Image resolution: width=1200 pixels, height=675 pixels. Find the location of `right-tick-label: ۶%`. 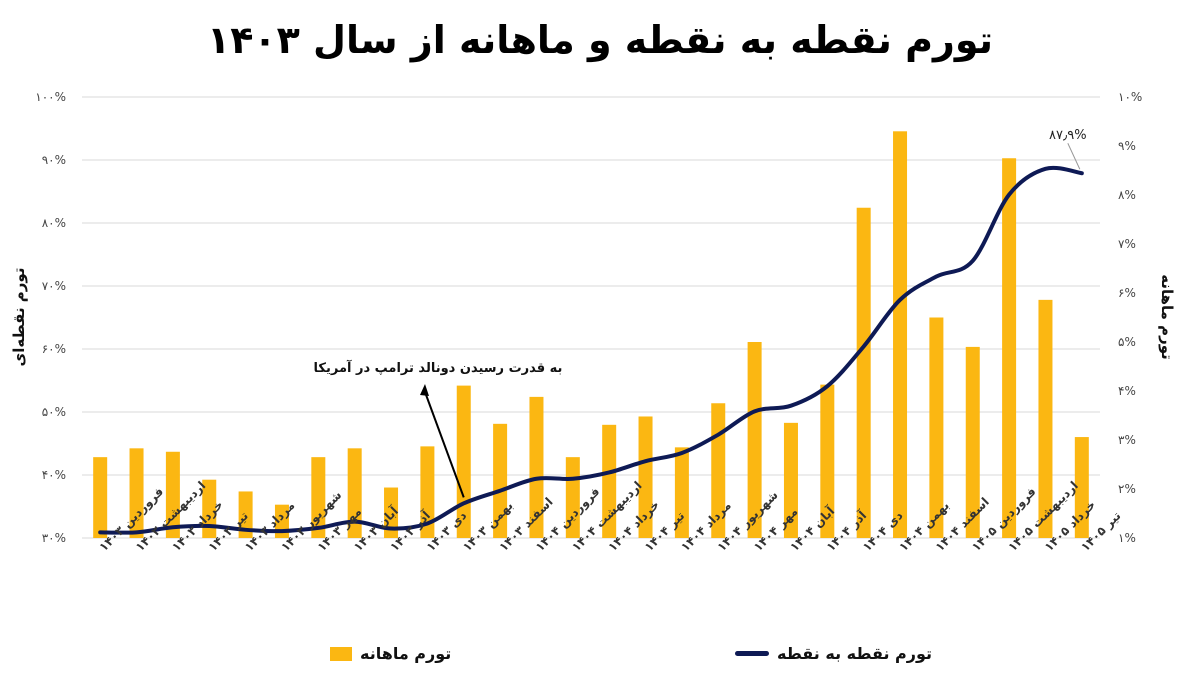

right-tick-label: ۶% is located at coordinates (1127, 293).